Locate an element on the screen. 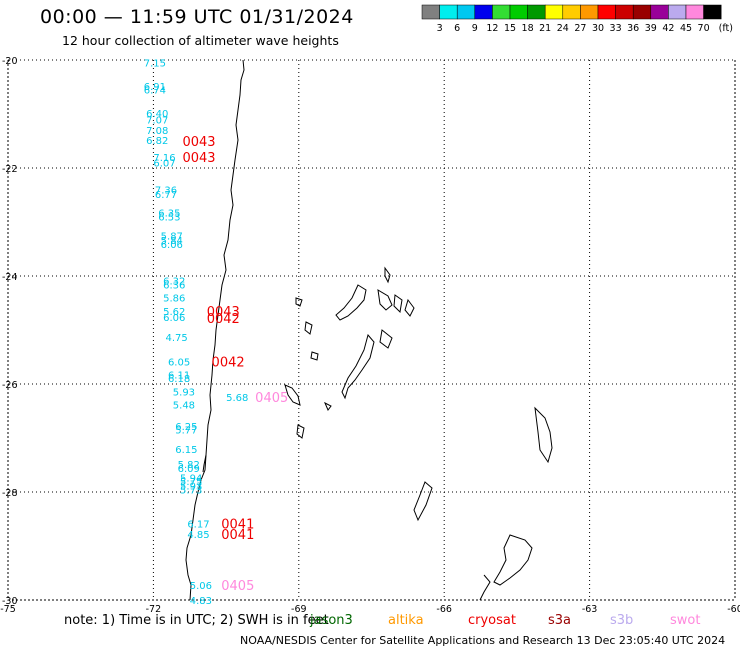 The width and height of the screenshot is (740, 650). coastline is located at coordinates (215, 330).